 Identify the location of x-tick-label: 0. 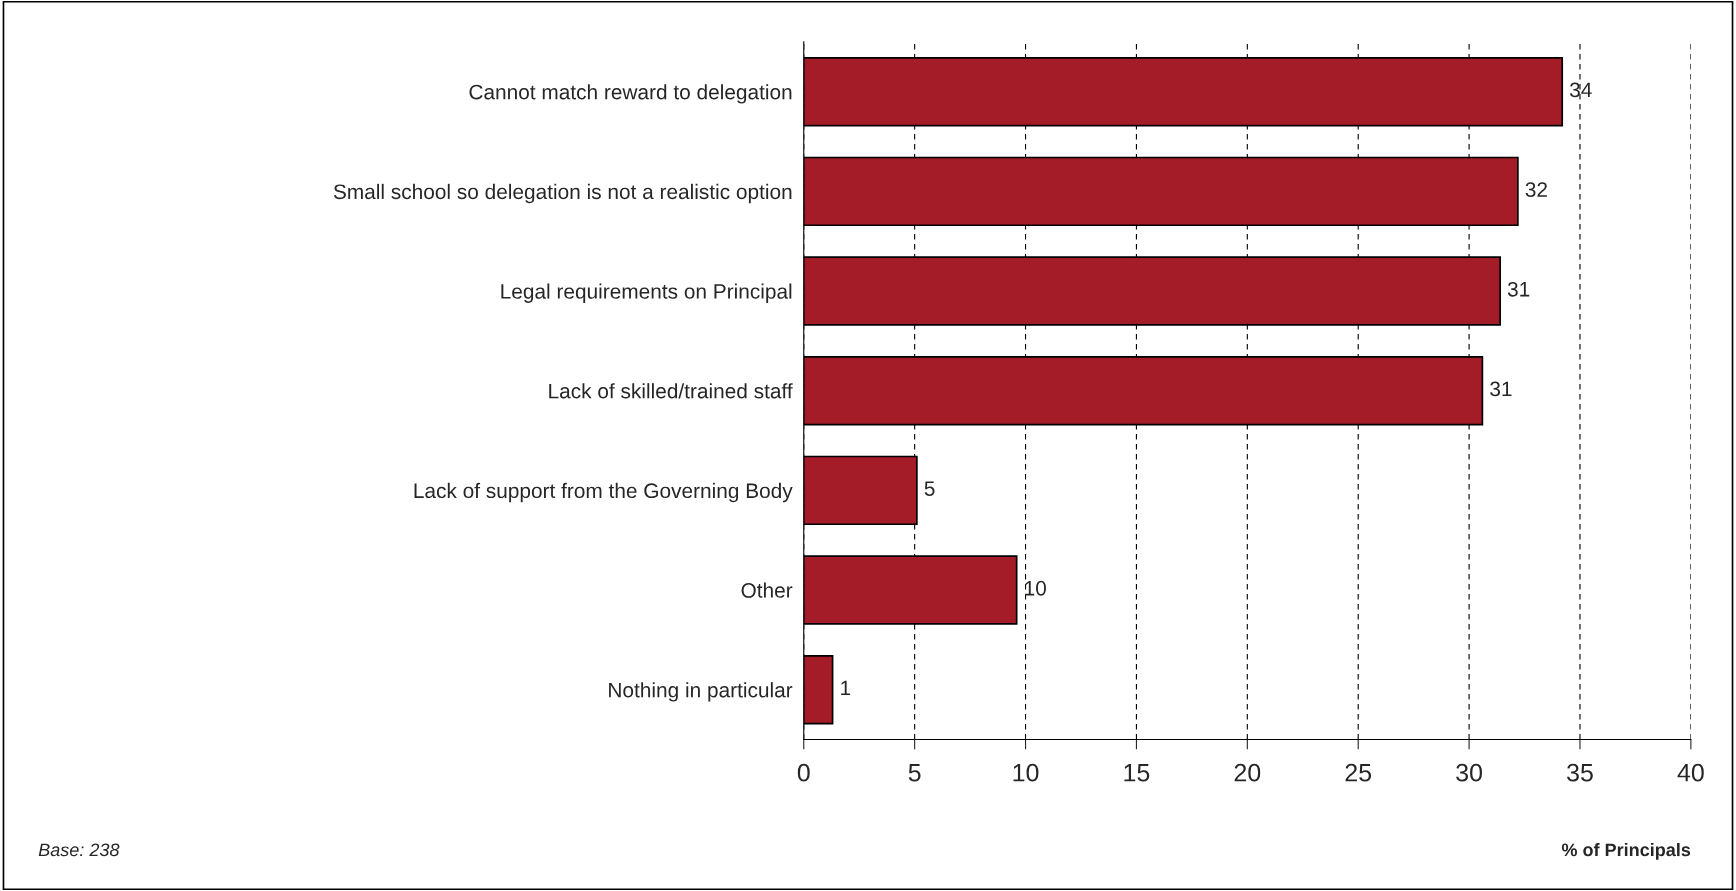
(803, 772).